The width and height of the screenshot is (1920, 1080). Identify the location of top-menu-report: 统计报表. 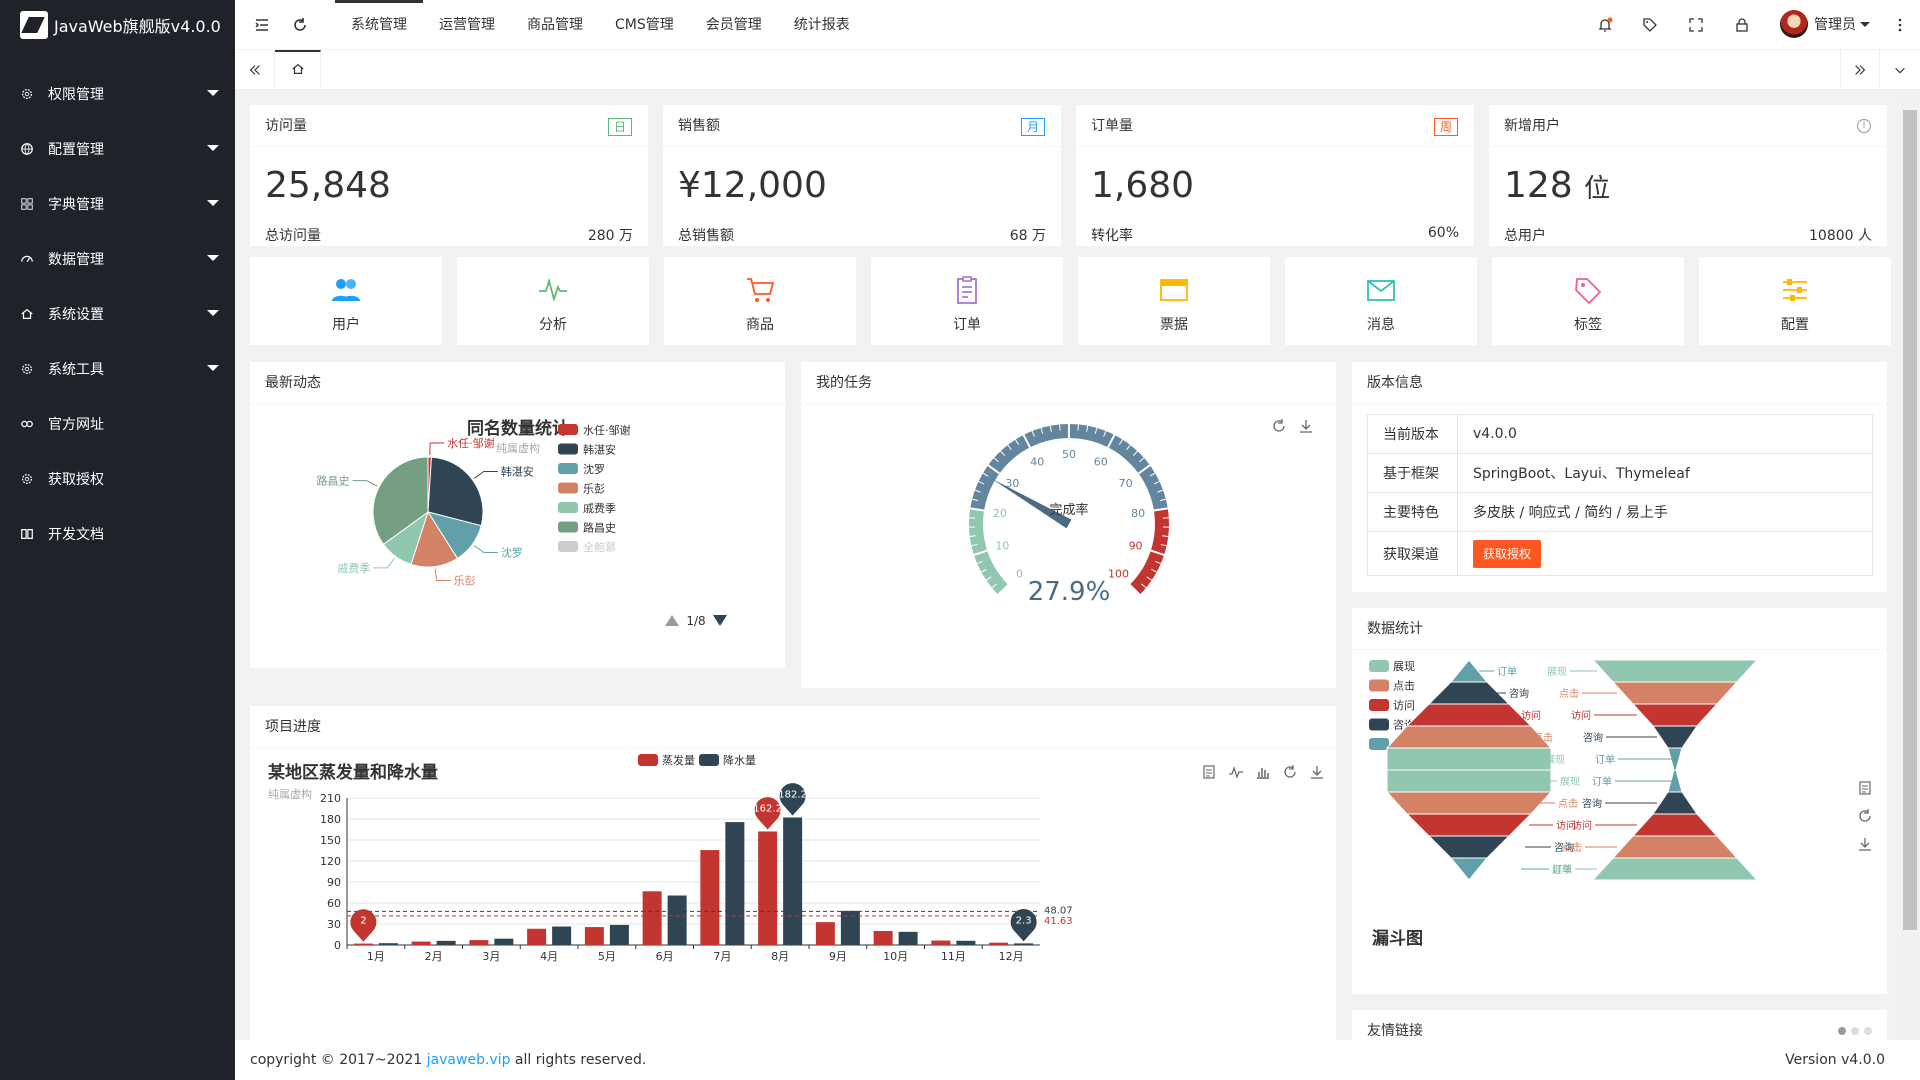
(821, 25).